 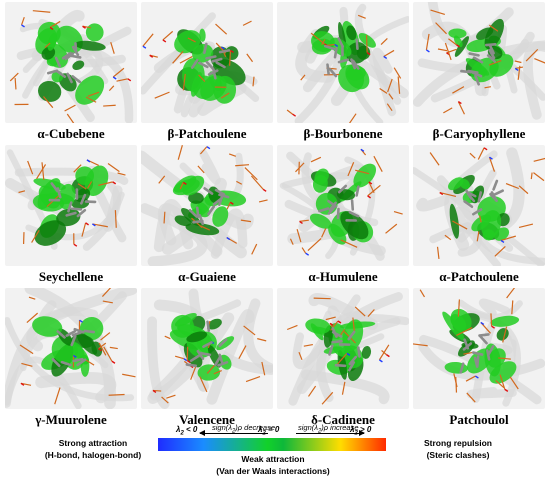 What do you see at coordinates (71, 419) in the screenshot?
I see `panel-label: γ-Muurolene` at bounding box center [71, 419].